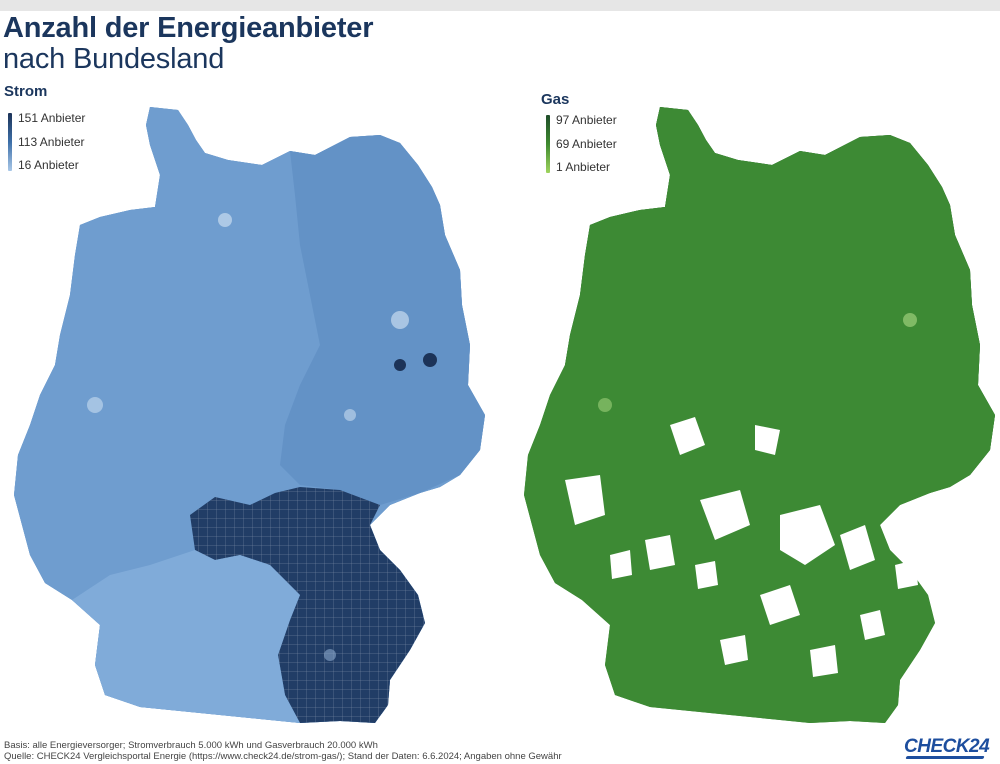 This screenshot has width=1000, height=764. I want to click on gas-legend-max: 97 Anbieter, so click(586, 120).